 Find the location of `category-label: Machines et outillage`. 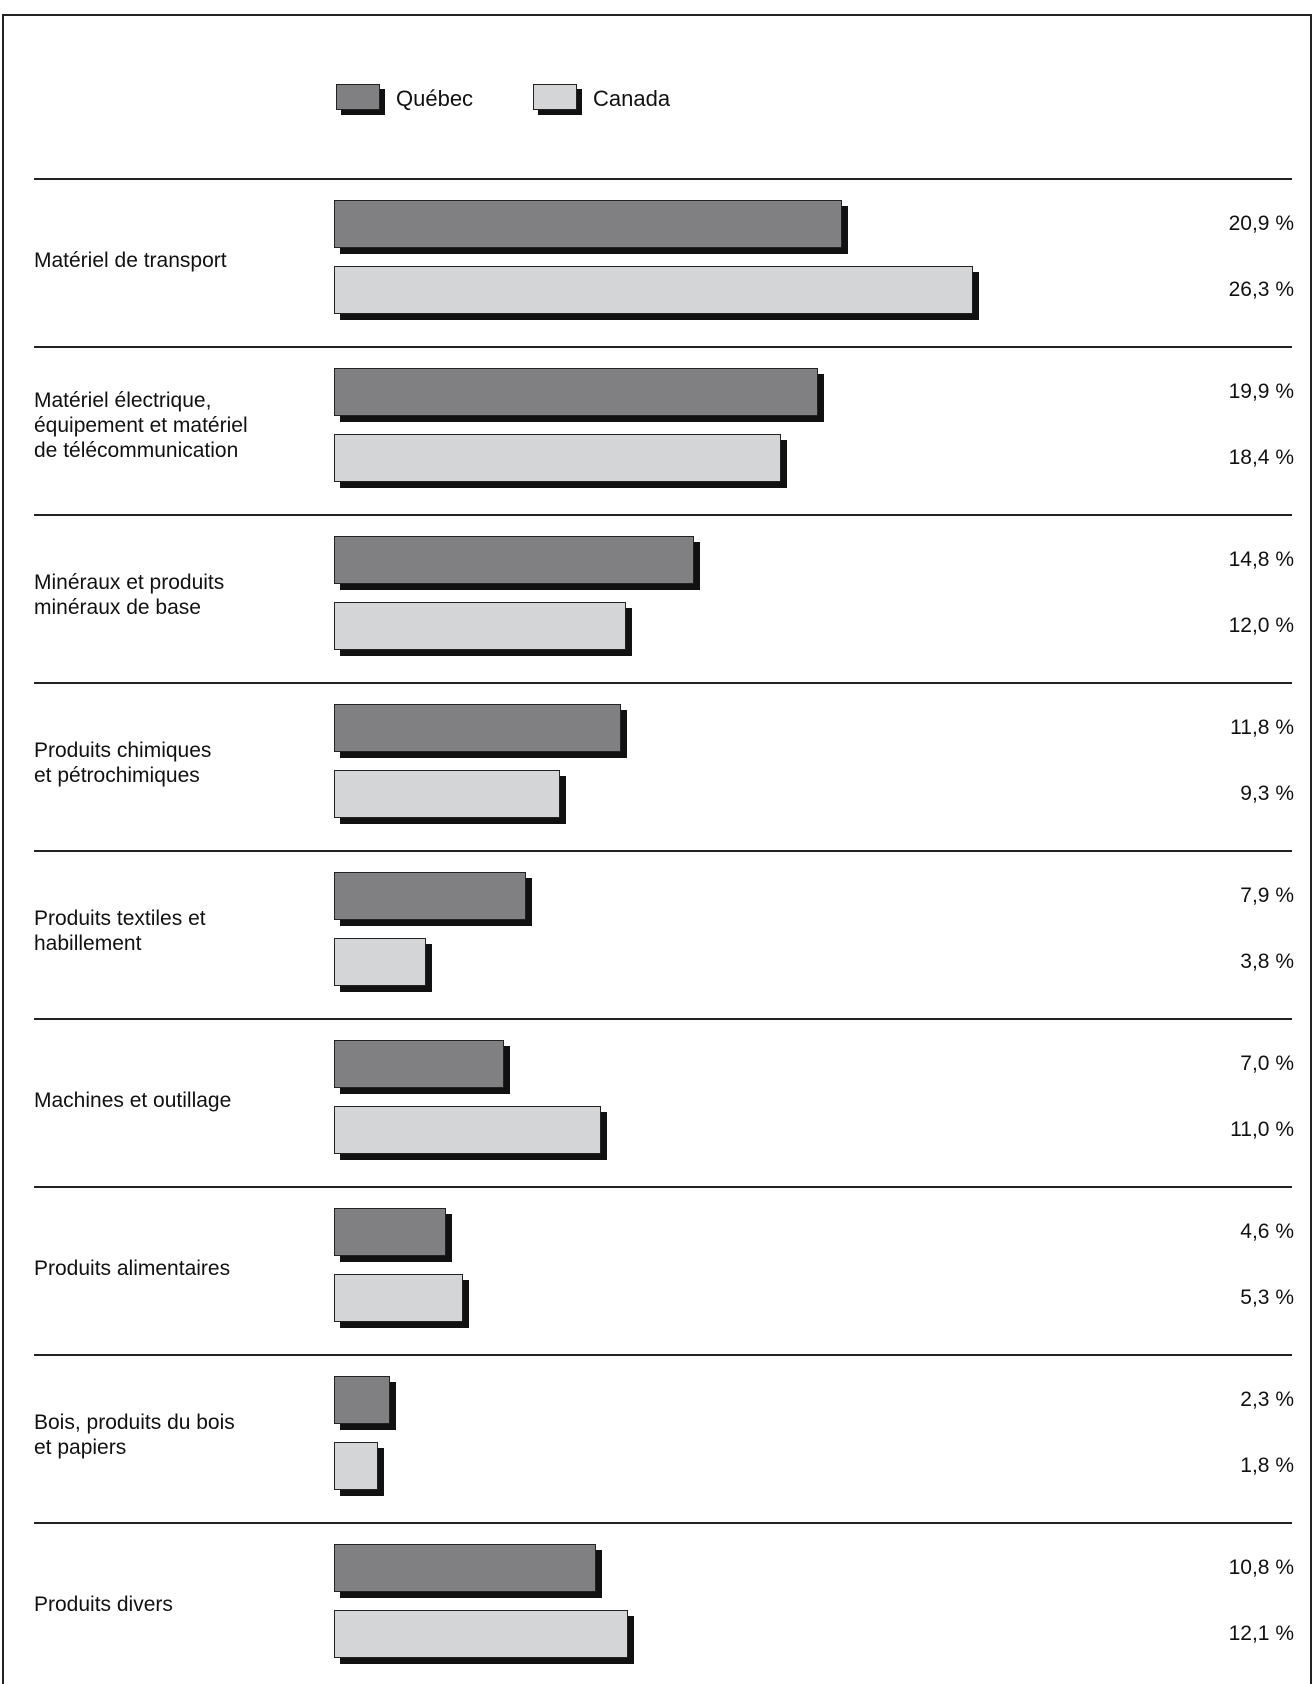

category-label: Machines et outillage is located at coordinates (133, 1100).